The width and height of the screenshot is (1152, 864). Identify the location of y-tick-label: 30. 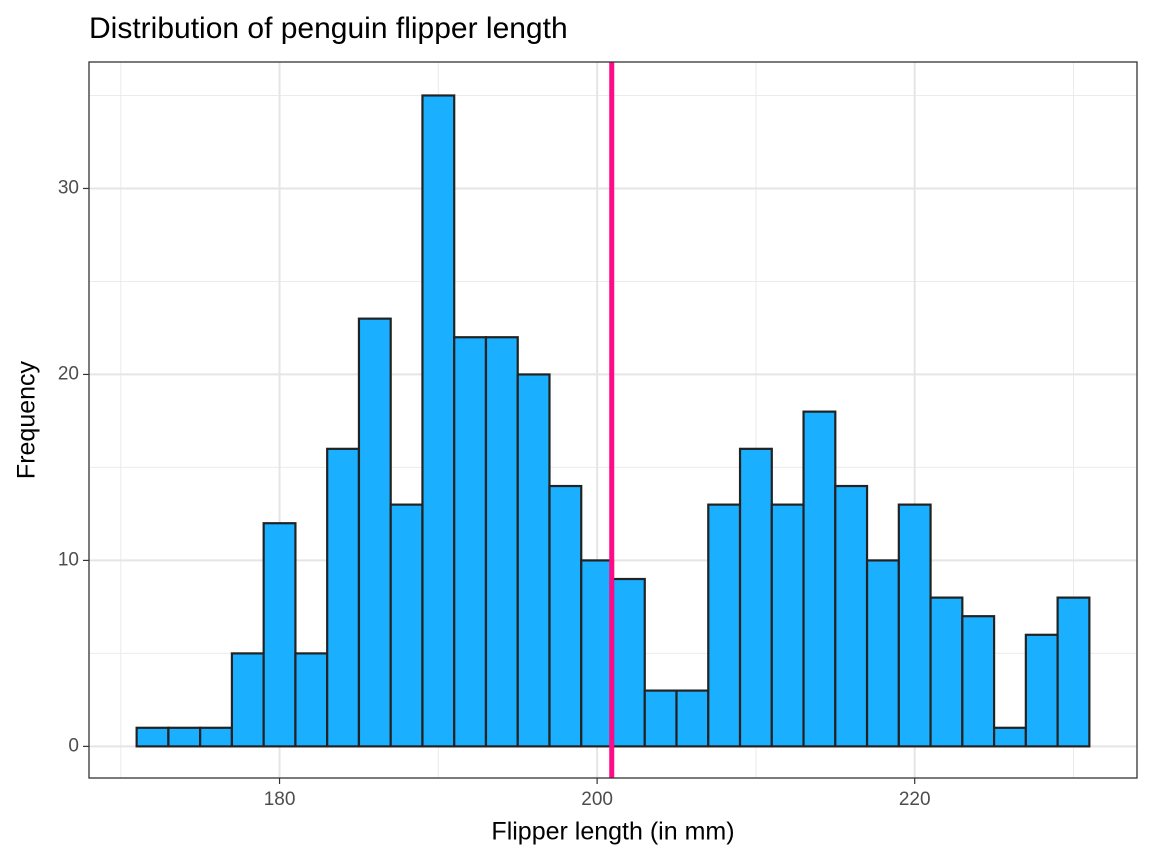
(68, 187).